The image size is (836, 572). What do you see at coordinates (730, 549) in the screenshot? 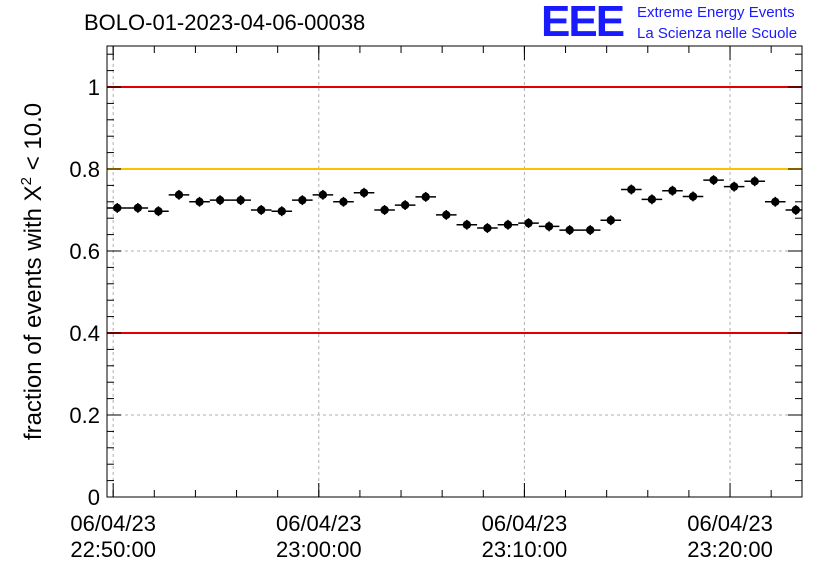
I see `x-tick-label-time: 23:20:00` at bounding box center [730, 549].